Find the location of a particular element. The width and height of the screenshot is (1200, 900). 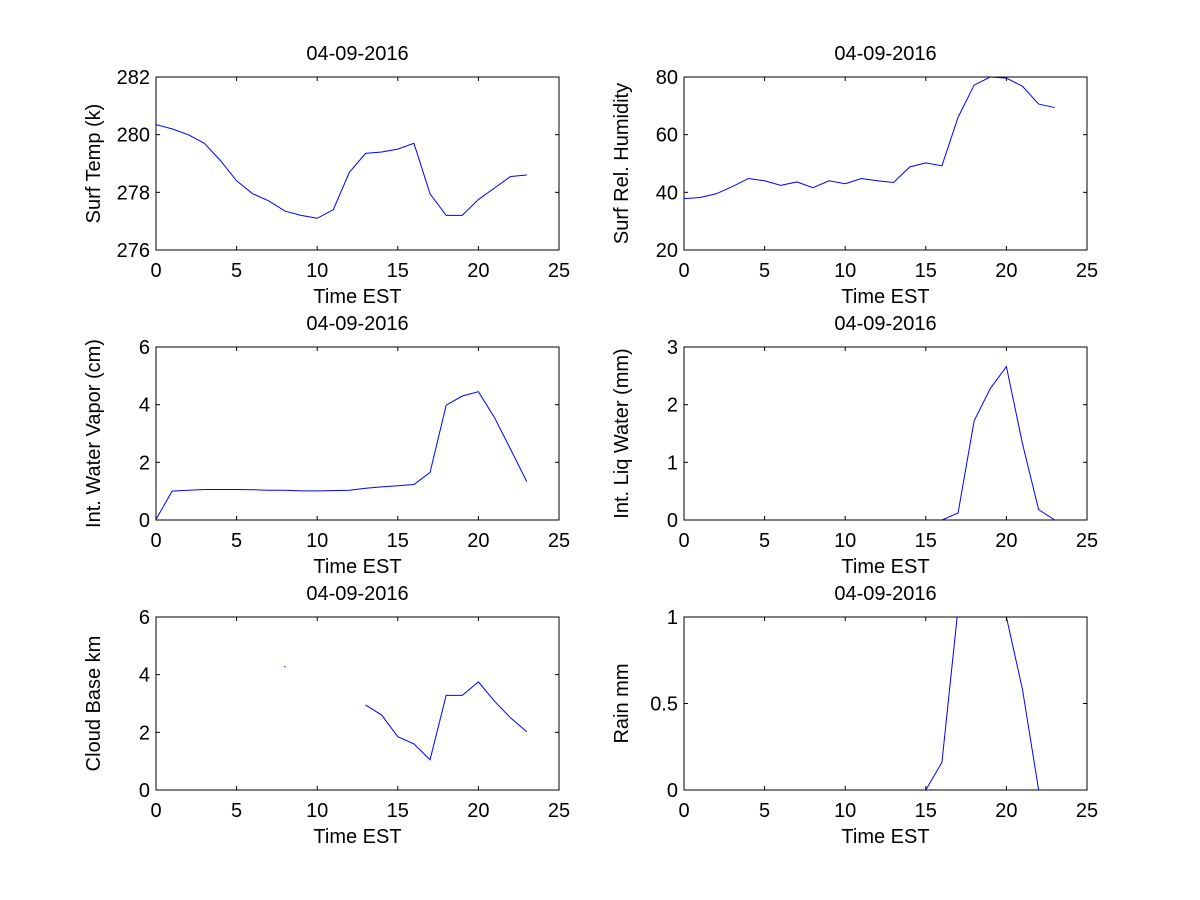

y-tick-label: 278 is located at coordinates (133, 193).